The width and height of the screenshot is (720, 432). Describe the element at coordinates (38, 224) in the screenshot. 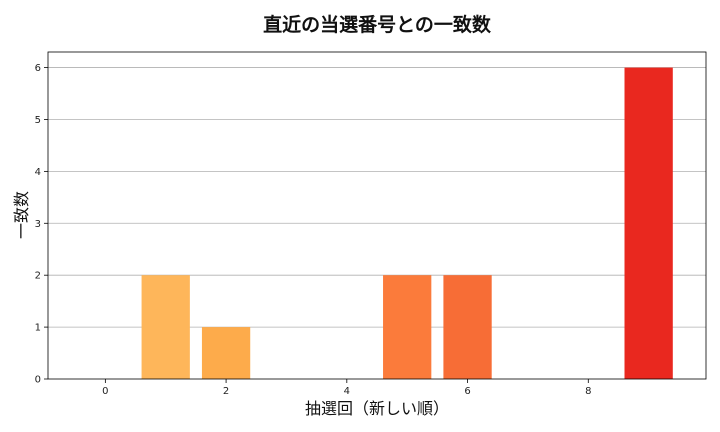

I see `y-tick-label: 3` at that location.